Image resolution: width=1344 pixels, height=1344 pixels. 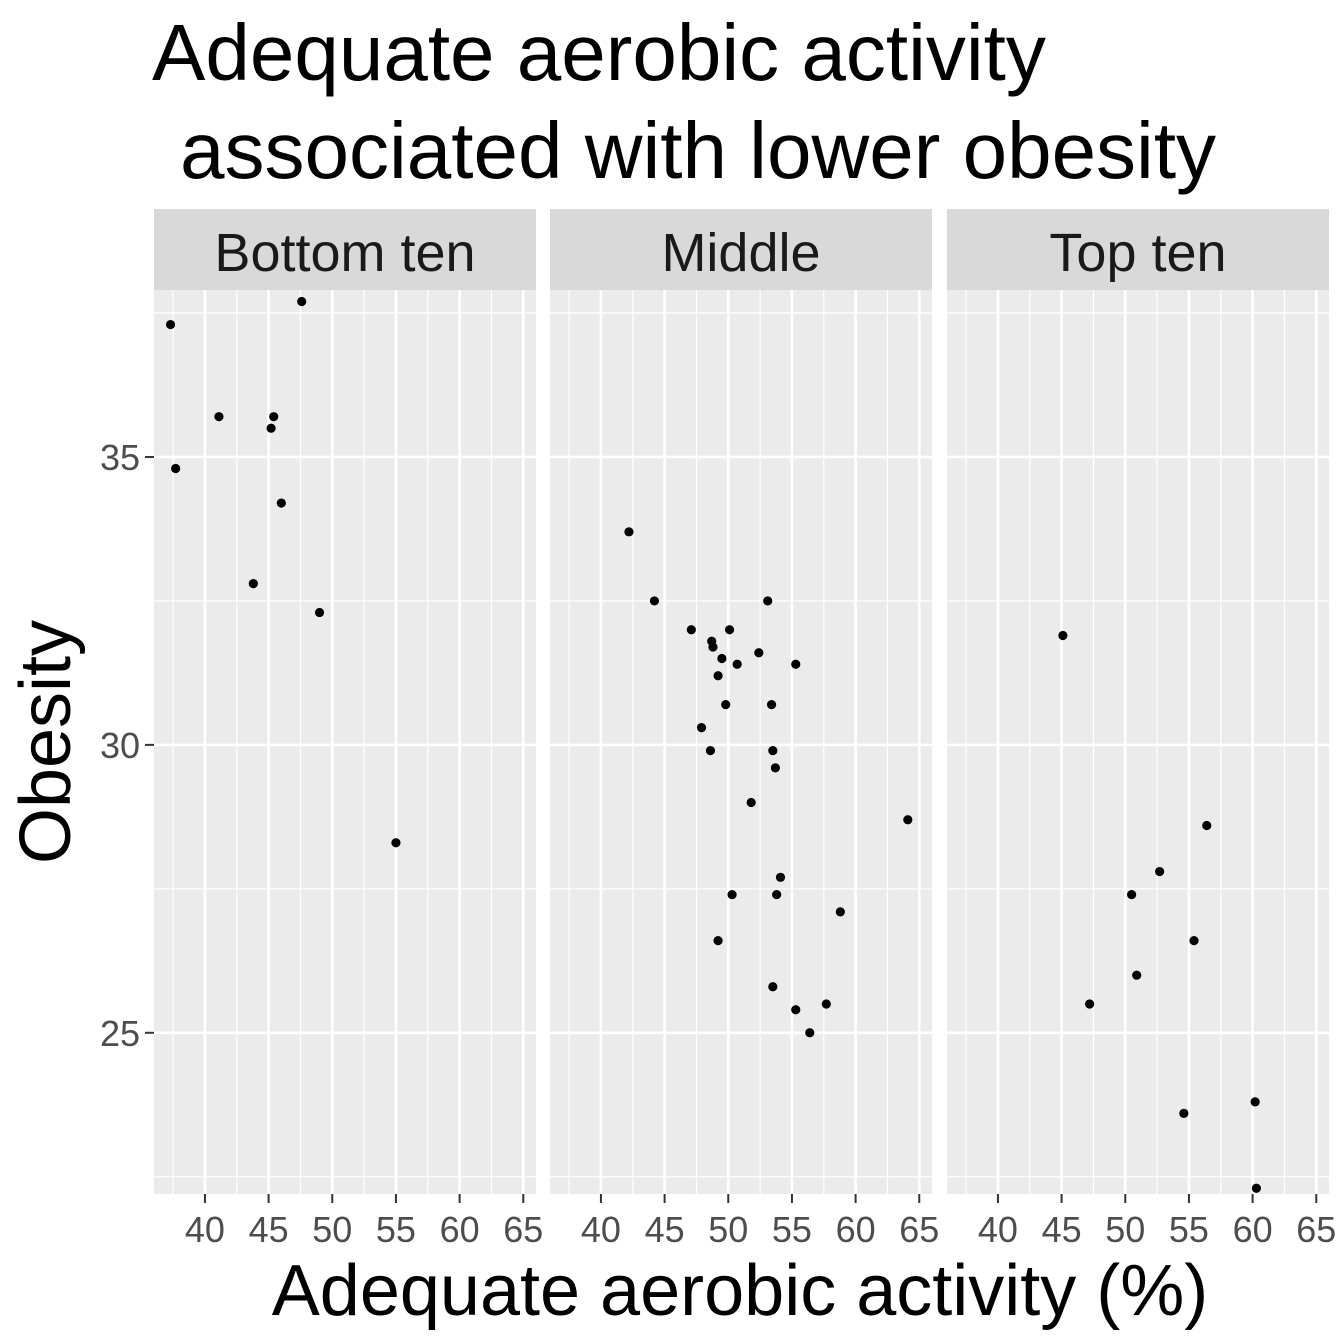 I want to click on x-axis-title: Adequate aerobic activity (%), so click(x=740, y=1291).